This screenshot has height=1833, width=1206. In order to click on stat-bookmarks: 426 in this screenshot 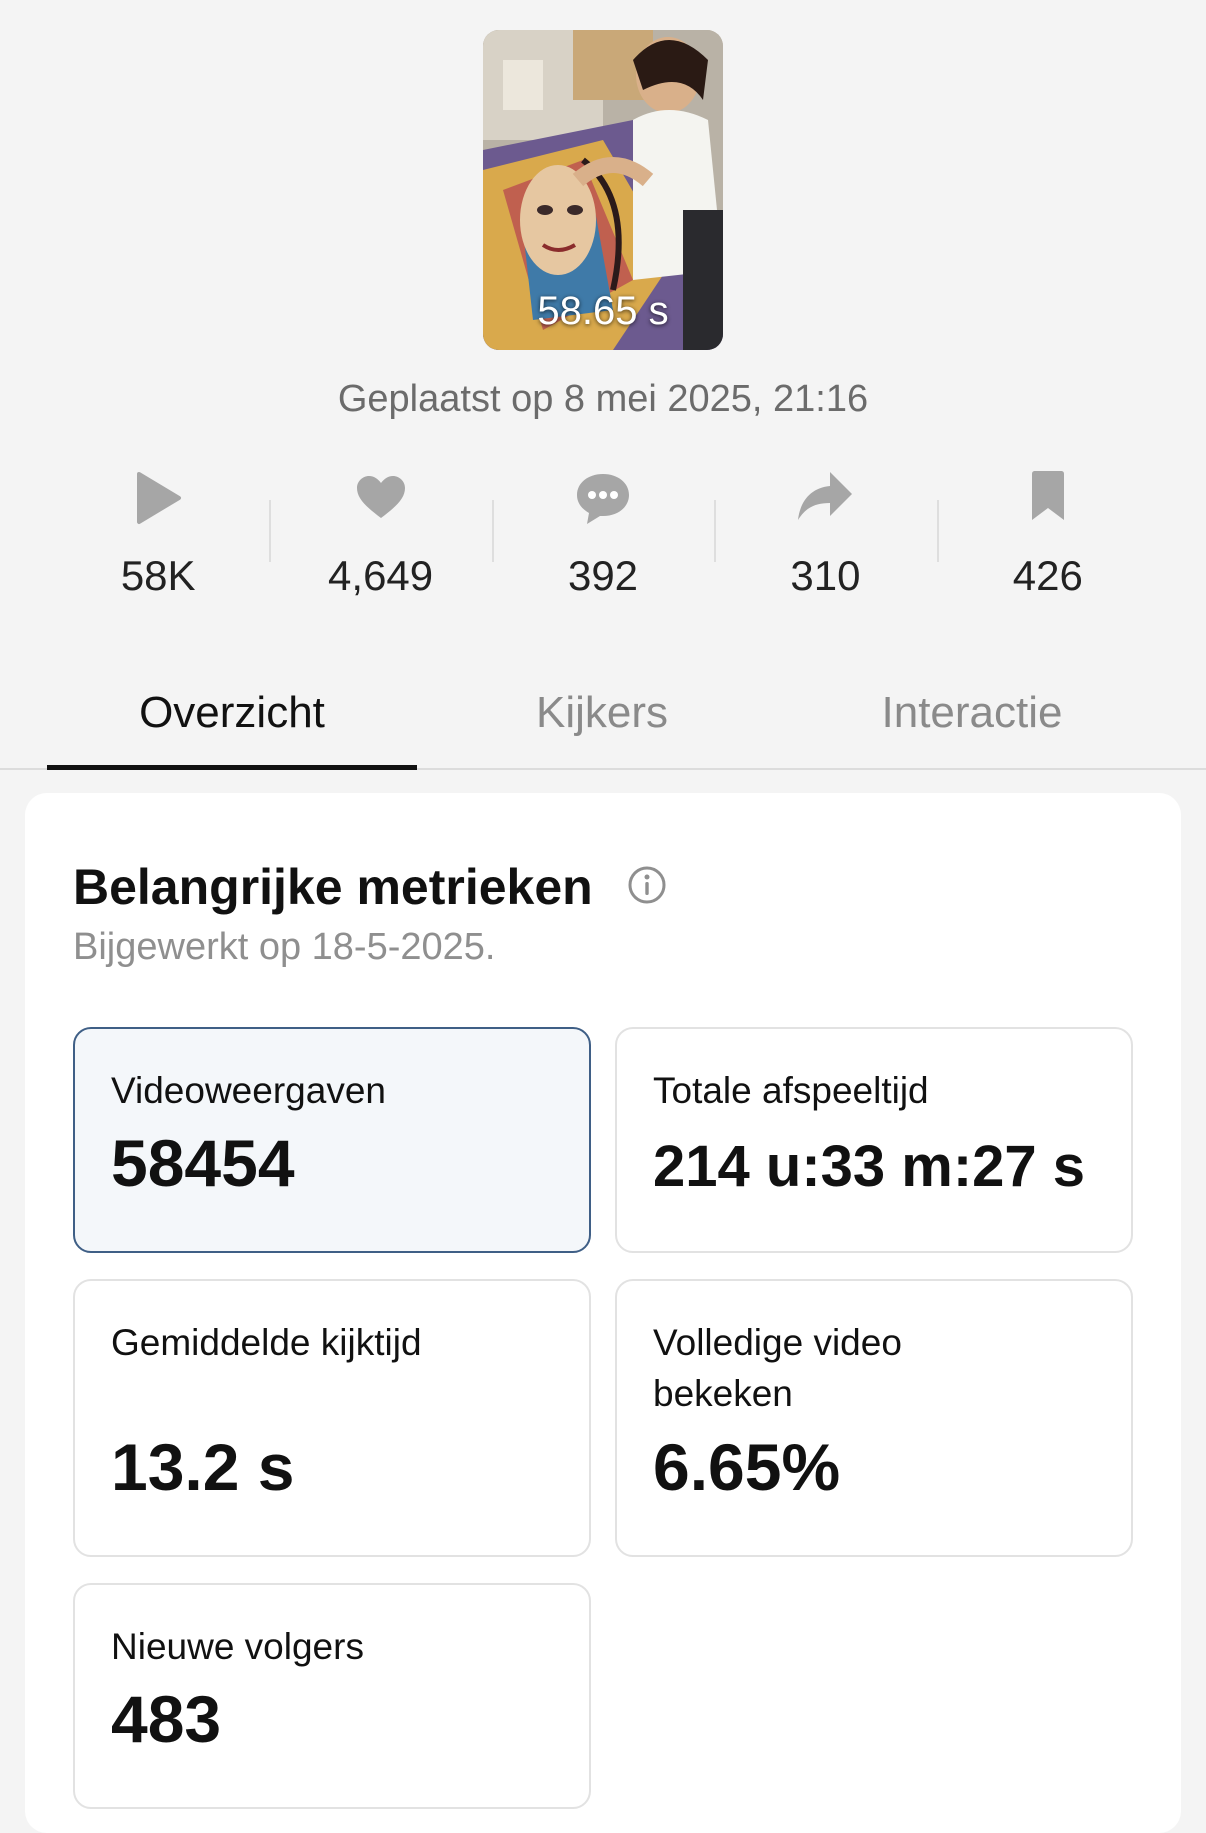, I will do `click(1047, 545)`.